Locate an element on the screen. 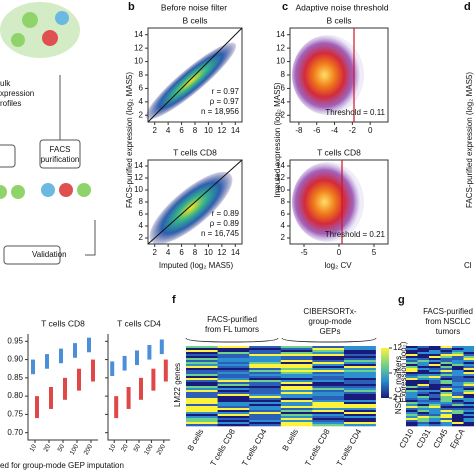  column-label: CD31 is located at coordinates (424, 438).